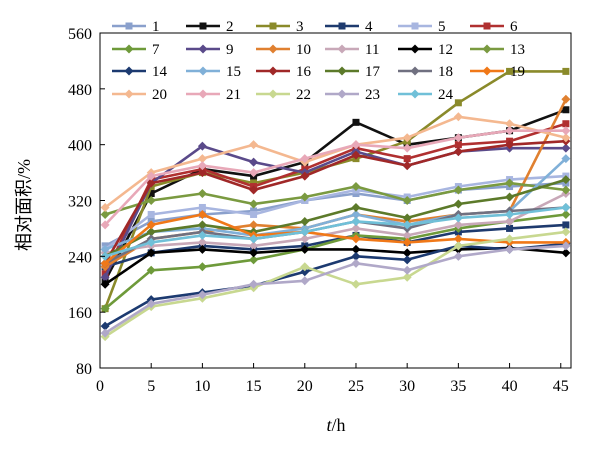 The height and width of the screenshot is (450, 603). I want to click on legend-label-24: 24, so click(446, 95).